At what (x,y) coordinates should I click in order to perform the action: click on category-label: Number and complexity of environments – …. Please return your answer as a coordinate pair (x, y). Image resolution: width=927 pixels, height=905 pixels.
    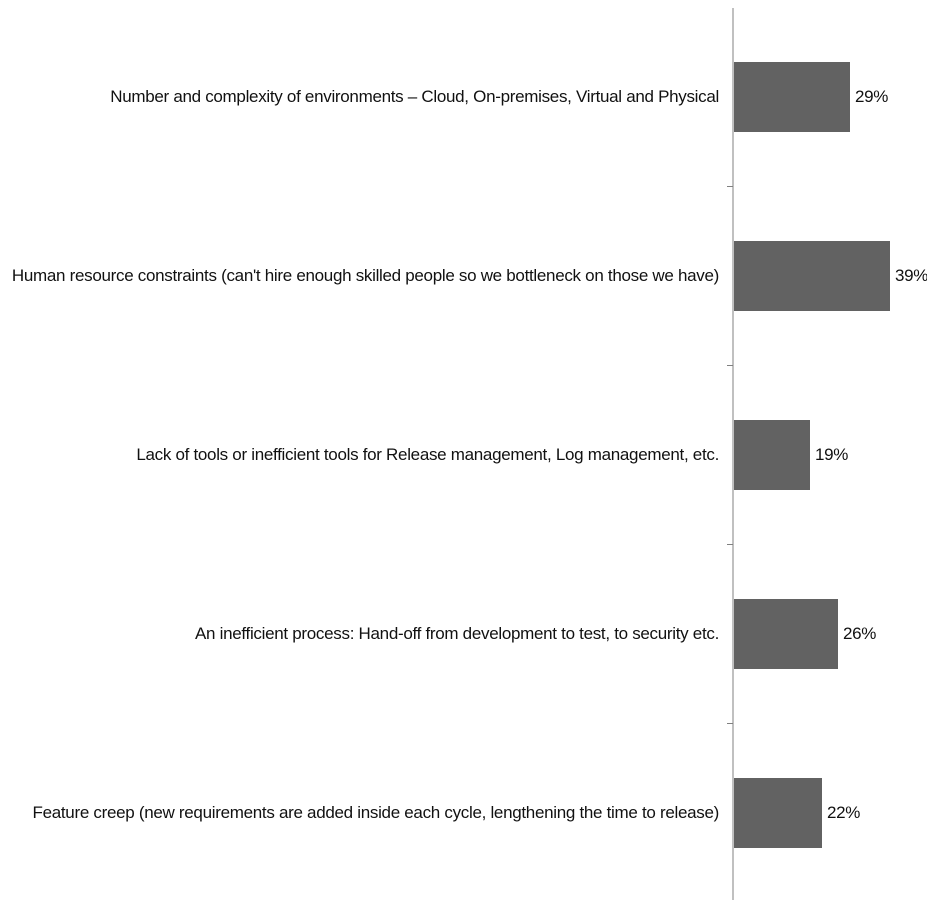
    Looking at the image, I should click on (414, 96).